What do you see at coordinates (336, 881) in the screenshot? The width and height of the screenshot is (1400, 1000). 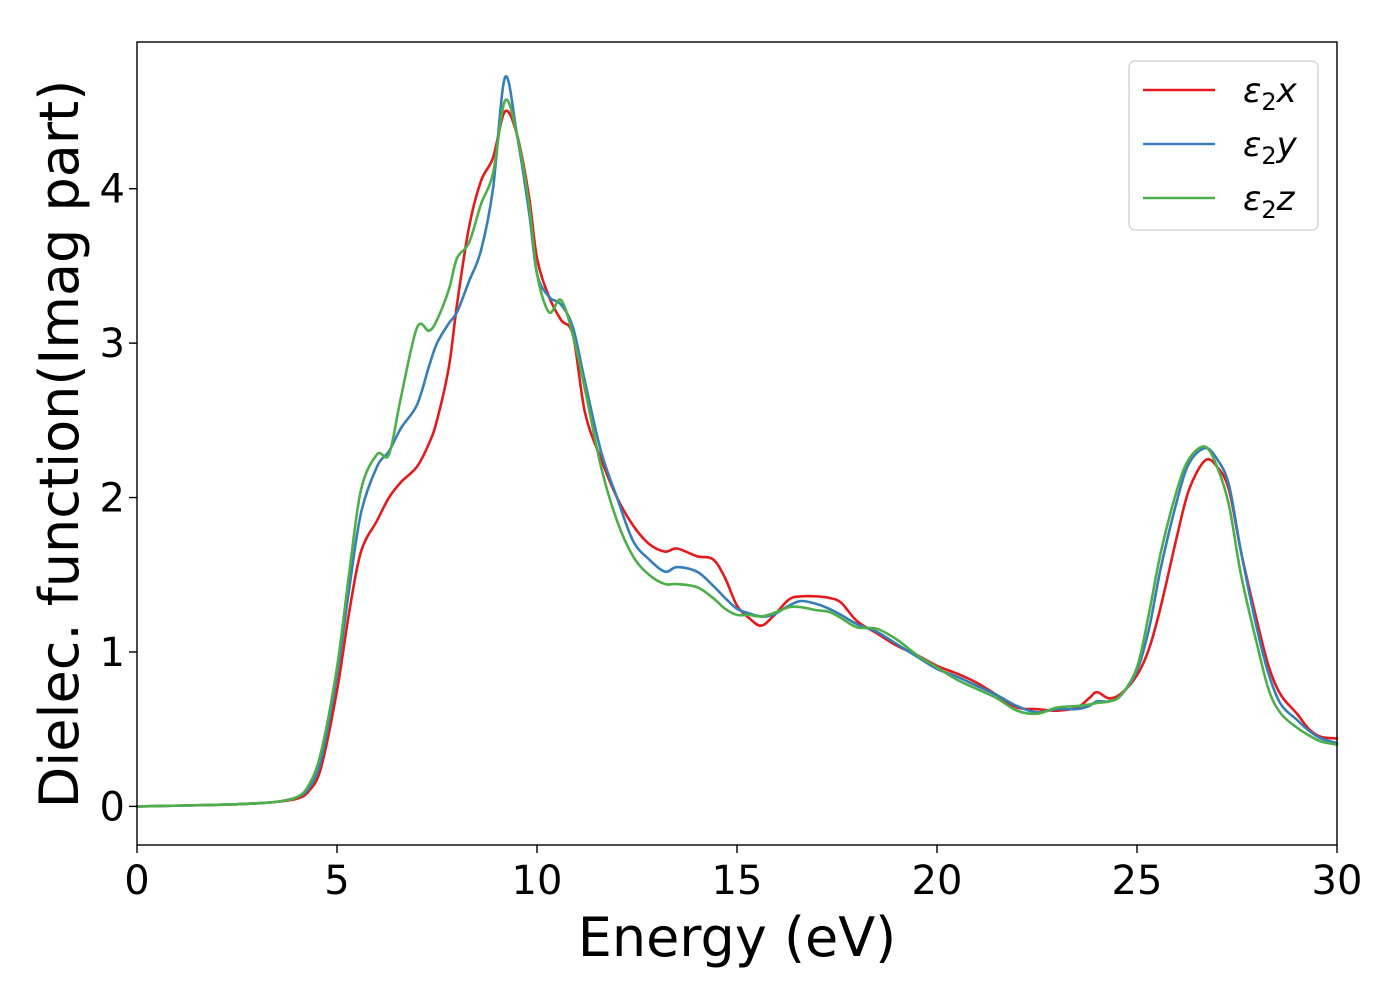 I see `x-tick-label: 5` at bounding box center [336, 881].